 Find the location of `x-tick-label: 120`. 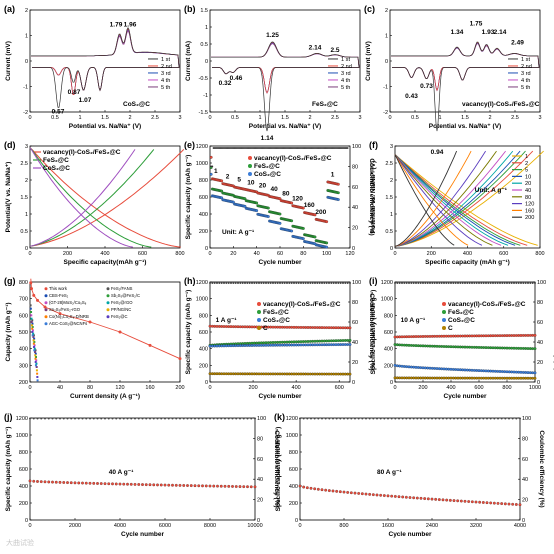

x-tick-label: 120 is located at coordinates (119, 388).